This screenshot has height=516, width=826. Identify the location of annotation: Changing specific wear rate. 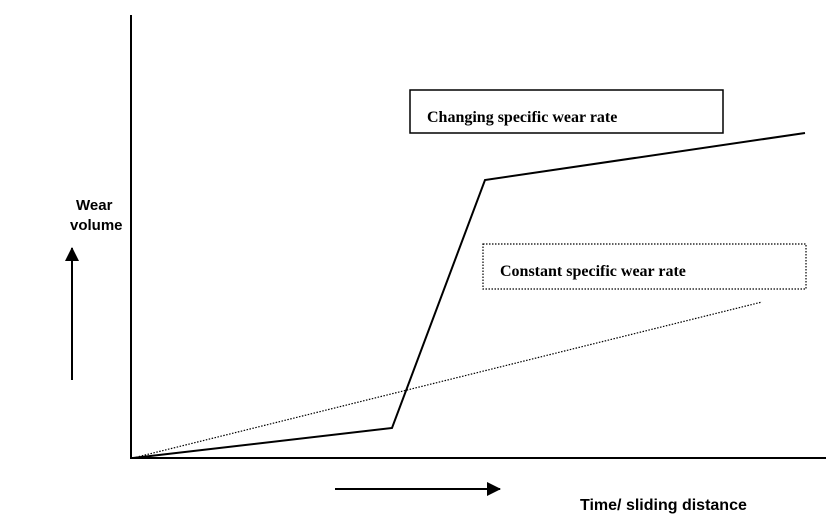
(522, 117).